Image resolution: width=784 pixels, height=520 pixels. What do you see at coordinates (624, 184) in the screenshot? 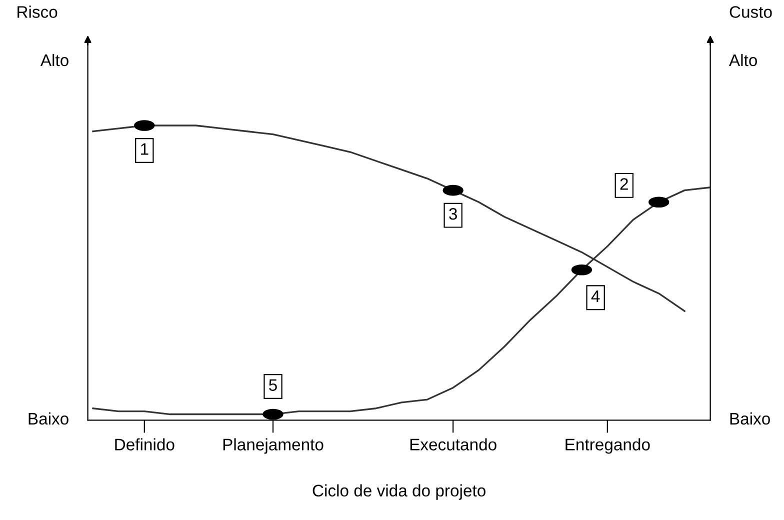
I see `annotation: 2` at bounding box center [624, 184].